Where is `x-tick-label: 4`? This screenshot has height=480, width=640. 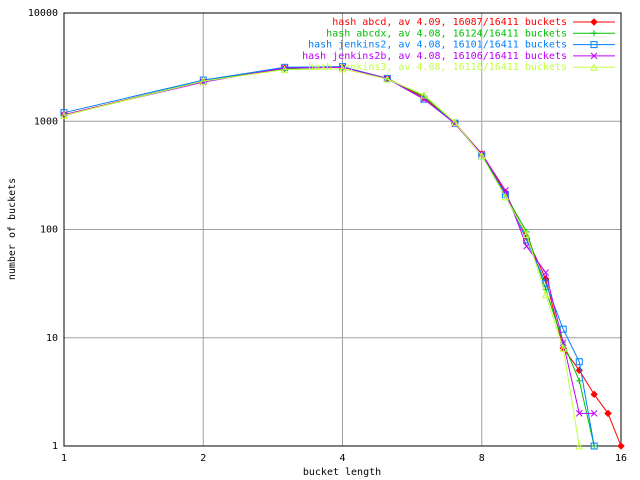
x-tick-label: 4 is located at coordinates (342, 458).